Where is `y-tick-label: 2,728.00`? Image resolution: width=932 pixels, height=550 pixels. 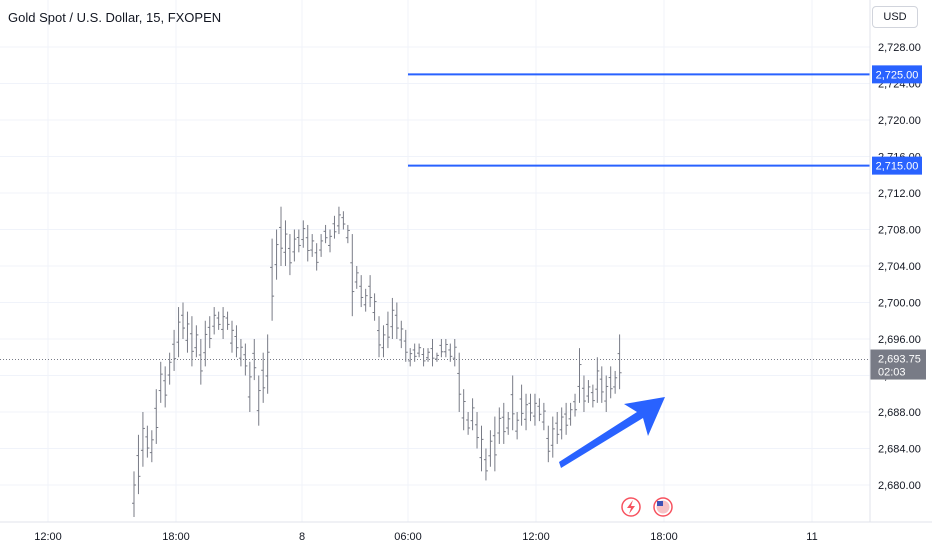 y-tick-label: 2,728.00 is located at coordinates (899, 48).